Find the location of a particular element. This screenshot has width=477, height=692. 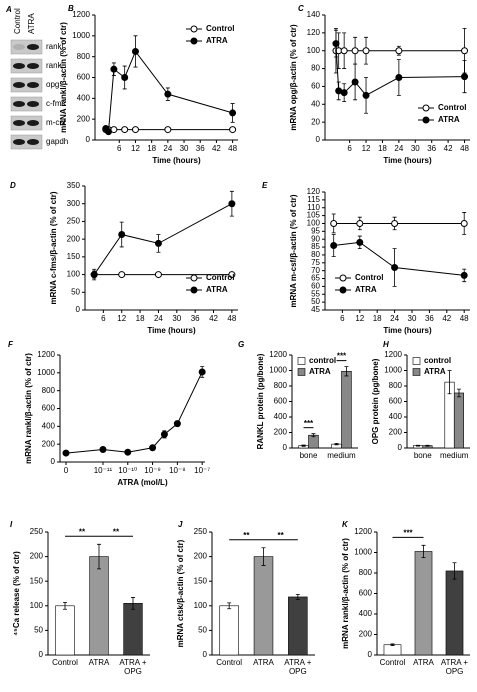

y-axis-title: mRNA rankl/β-actin (% of ctr) is located at coordinates (345, 593).